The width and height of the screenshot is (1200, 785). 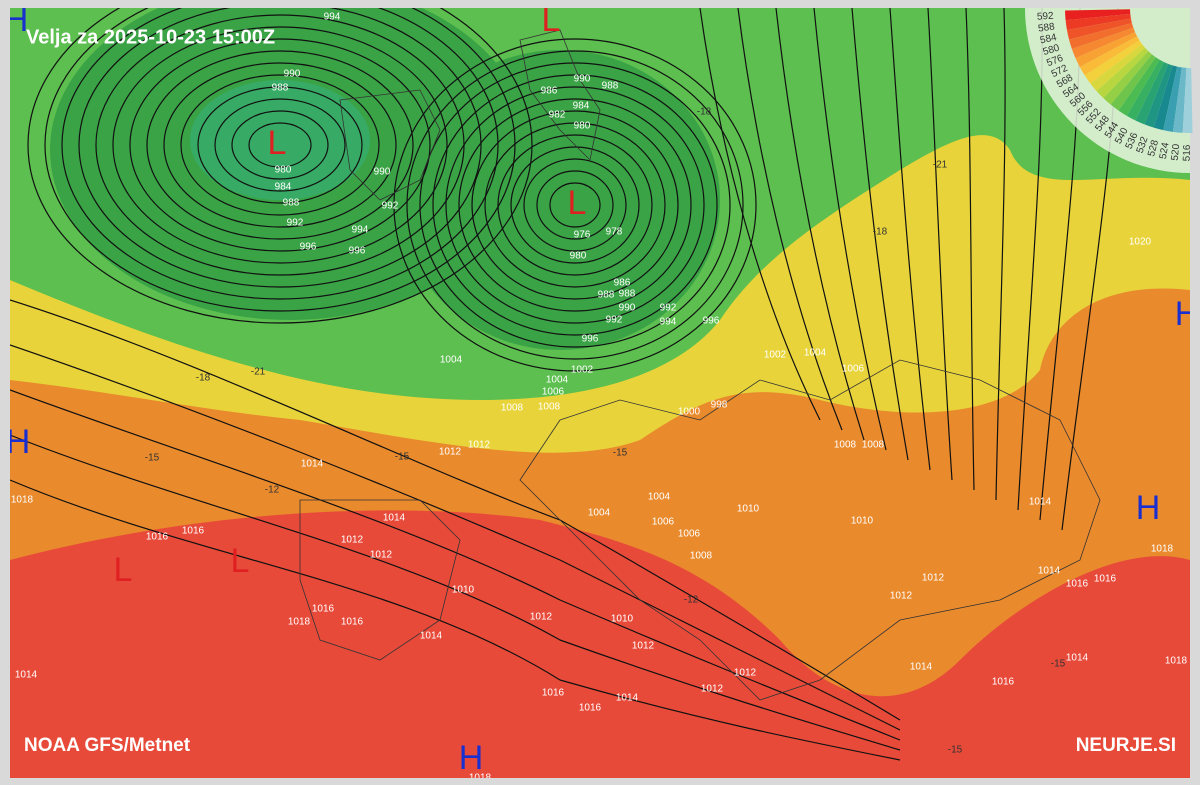 What do you see at coordinates (1176, 152) in the screenshot?
I see `legend-label: 520` at bounding box center [1176, 152].